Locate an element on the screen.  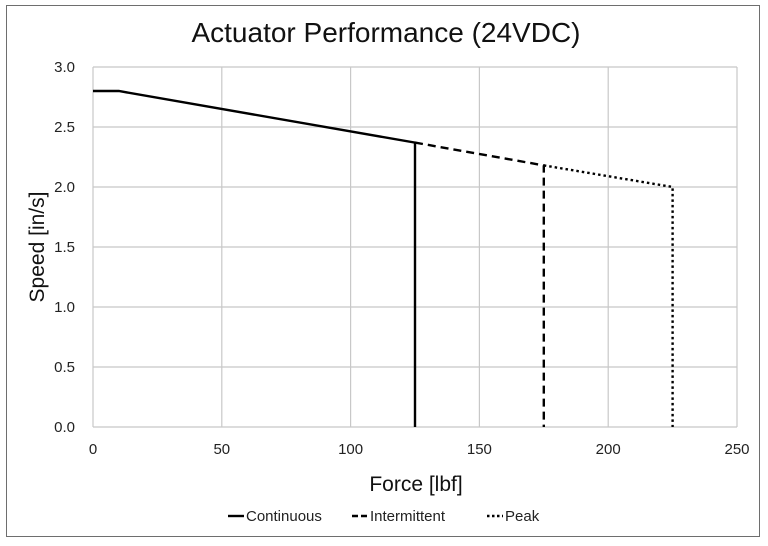
chart-title: Actuator Performance (24VDC) is located at coordinates (385, 32).